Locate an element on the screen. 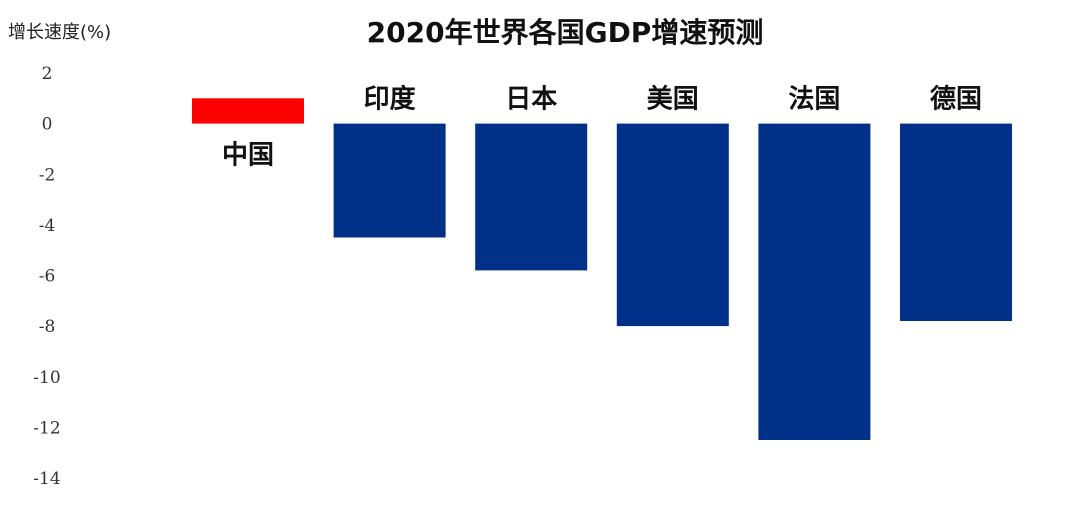 Image resolution: width=1080 pixels, height=514 pixels. y-tick-label: -2 is located at coordinates (47, 175).